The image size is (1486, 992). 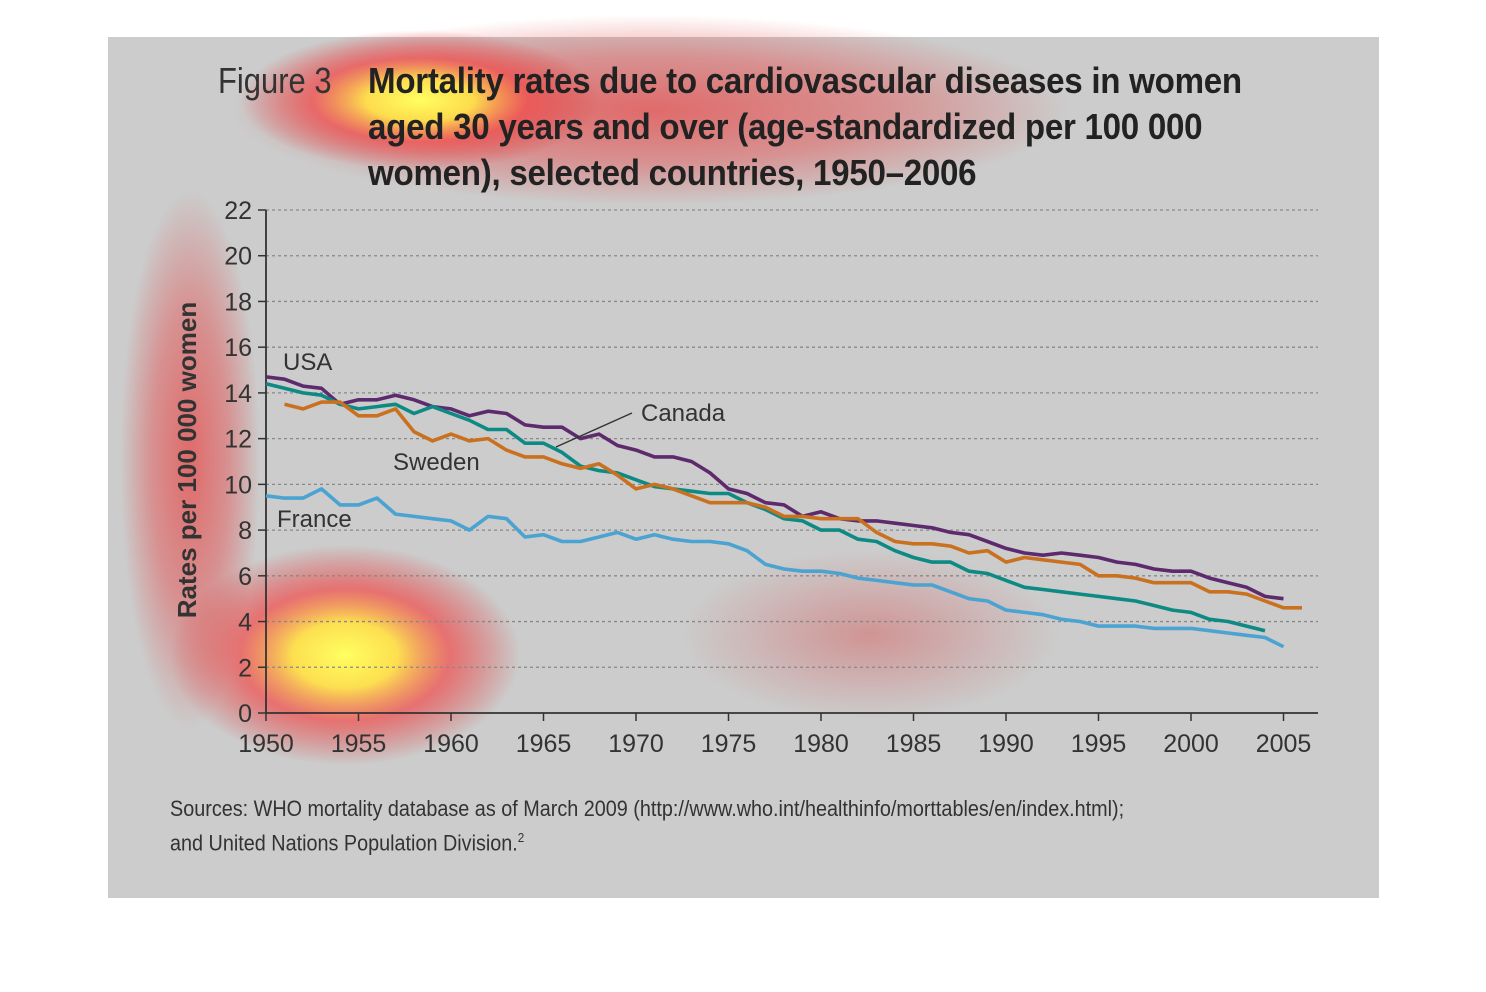 I want to click on y-tick-label-18: 18, so click(x=238, y=302).